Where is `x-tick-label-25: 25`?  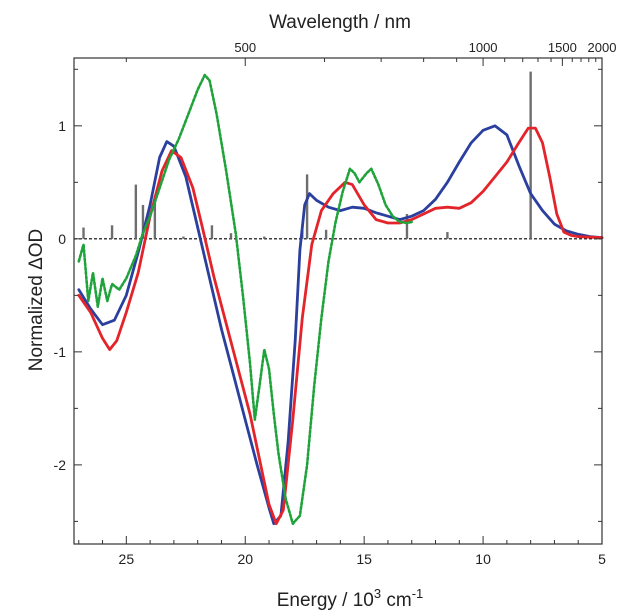
x-tick-label-25: 25 is located at coordinates (127, 559).